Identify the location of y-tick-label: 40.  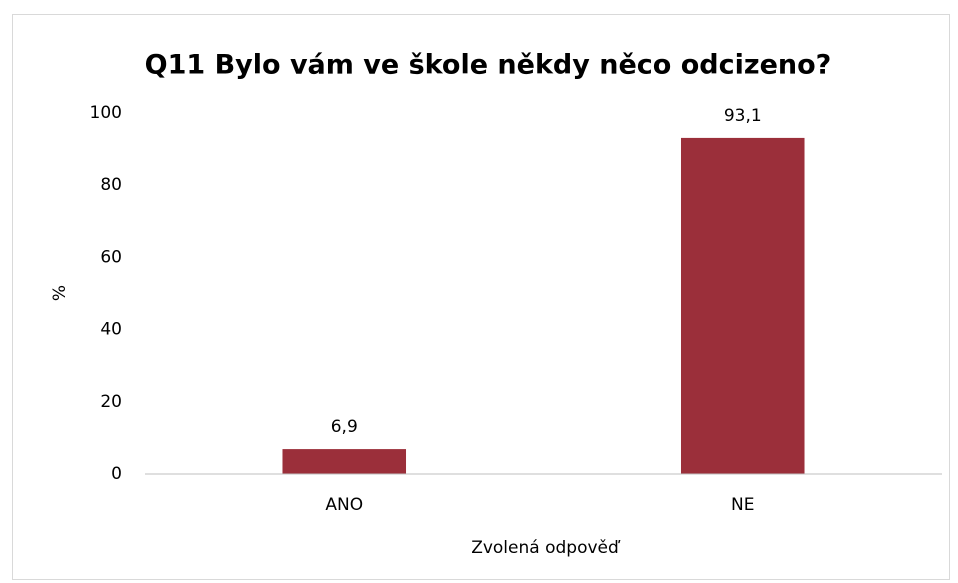
(111, 330).